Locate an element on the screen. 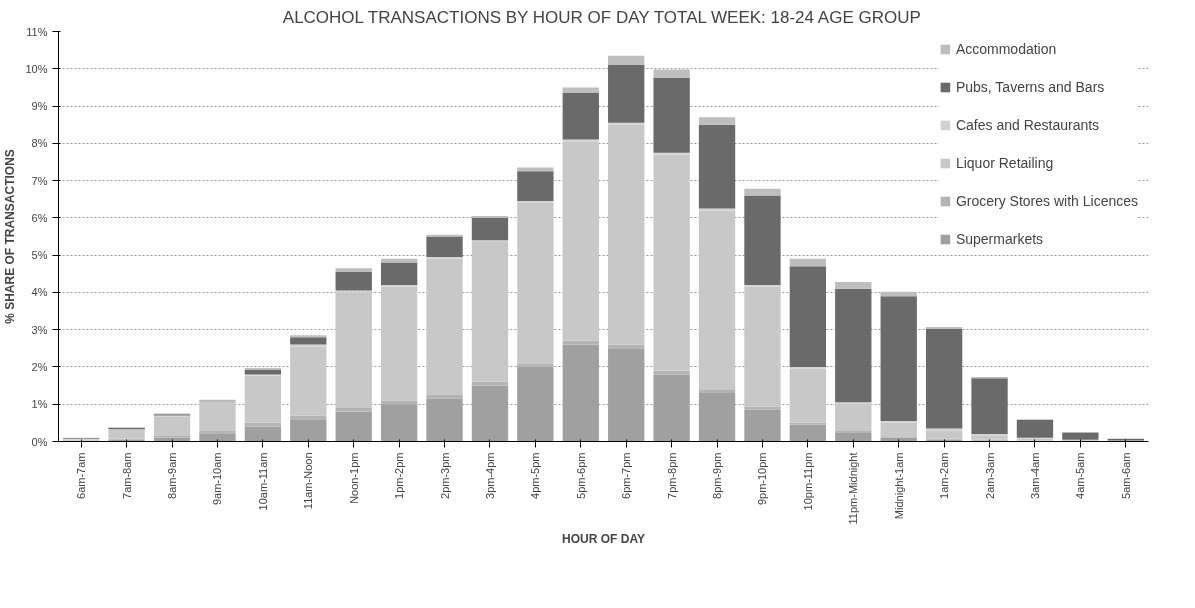 The height and width of the screenshot is (608, 1195). x-tick-label: 11pm-Midnight is located at coordinates (853, 488).